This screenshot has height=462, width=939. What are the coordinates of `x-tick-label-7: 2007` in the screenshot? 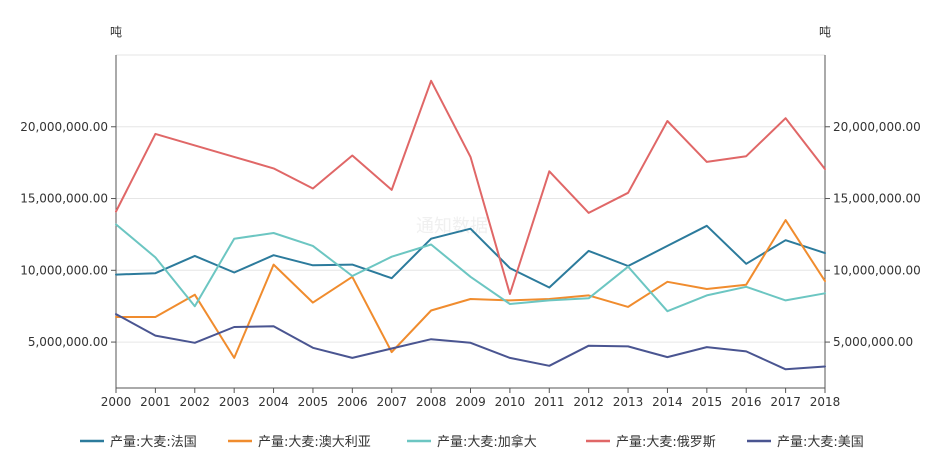 It's located at (391, 402).